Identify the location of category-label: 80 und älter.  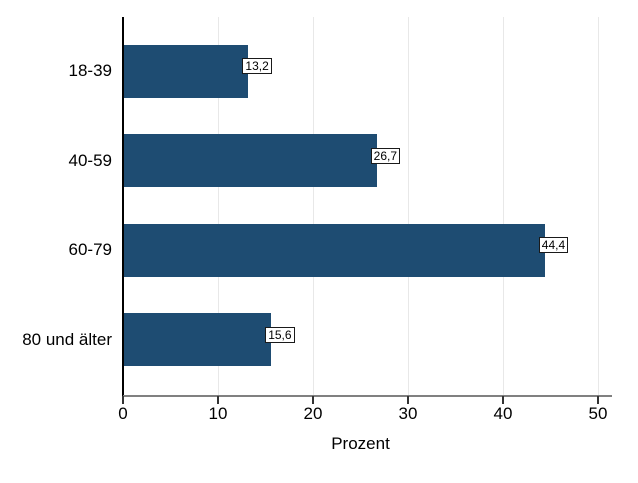
(67, 339).